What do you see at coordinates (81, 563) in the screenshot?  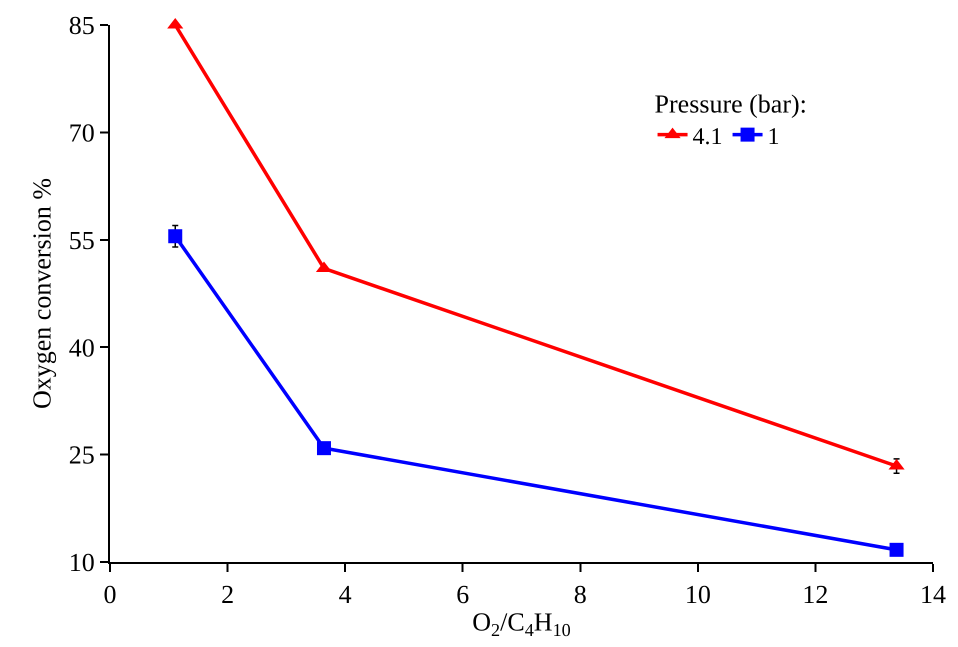 I see `y-tick-label: 10` at bounding box center [81, 563].